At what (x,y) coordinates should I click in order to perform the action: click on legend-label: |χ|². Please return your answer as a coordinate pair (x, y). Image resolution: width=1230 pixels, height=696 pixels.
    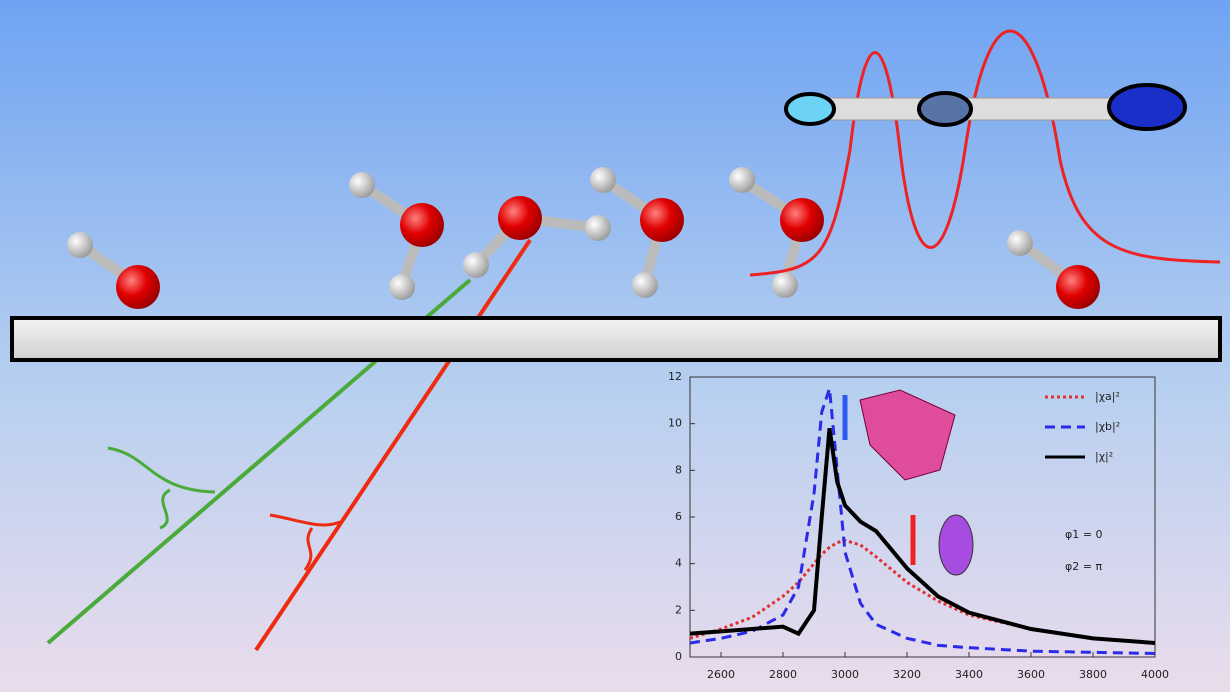
    Looking at the image, I should click on (1104, 456).